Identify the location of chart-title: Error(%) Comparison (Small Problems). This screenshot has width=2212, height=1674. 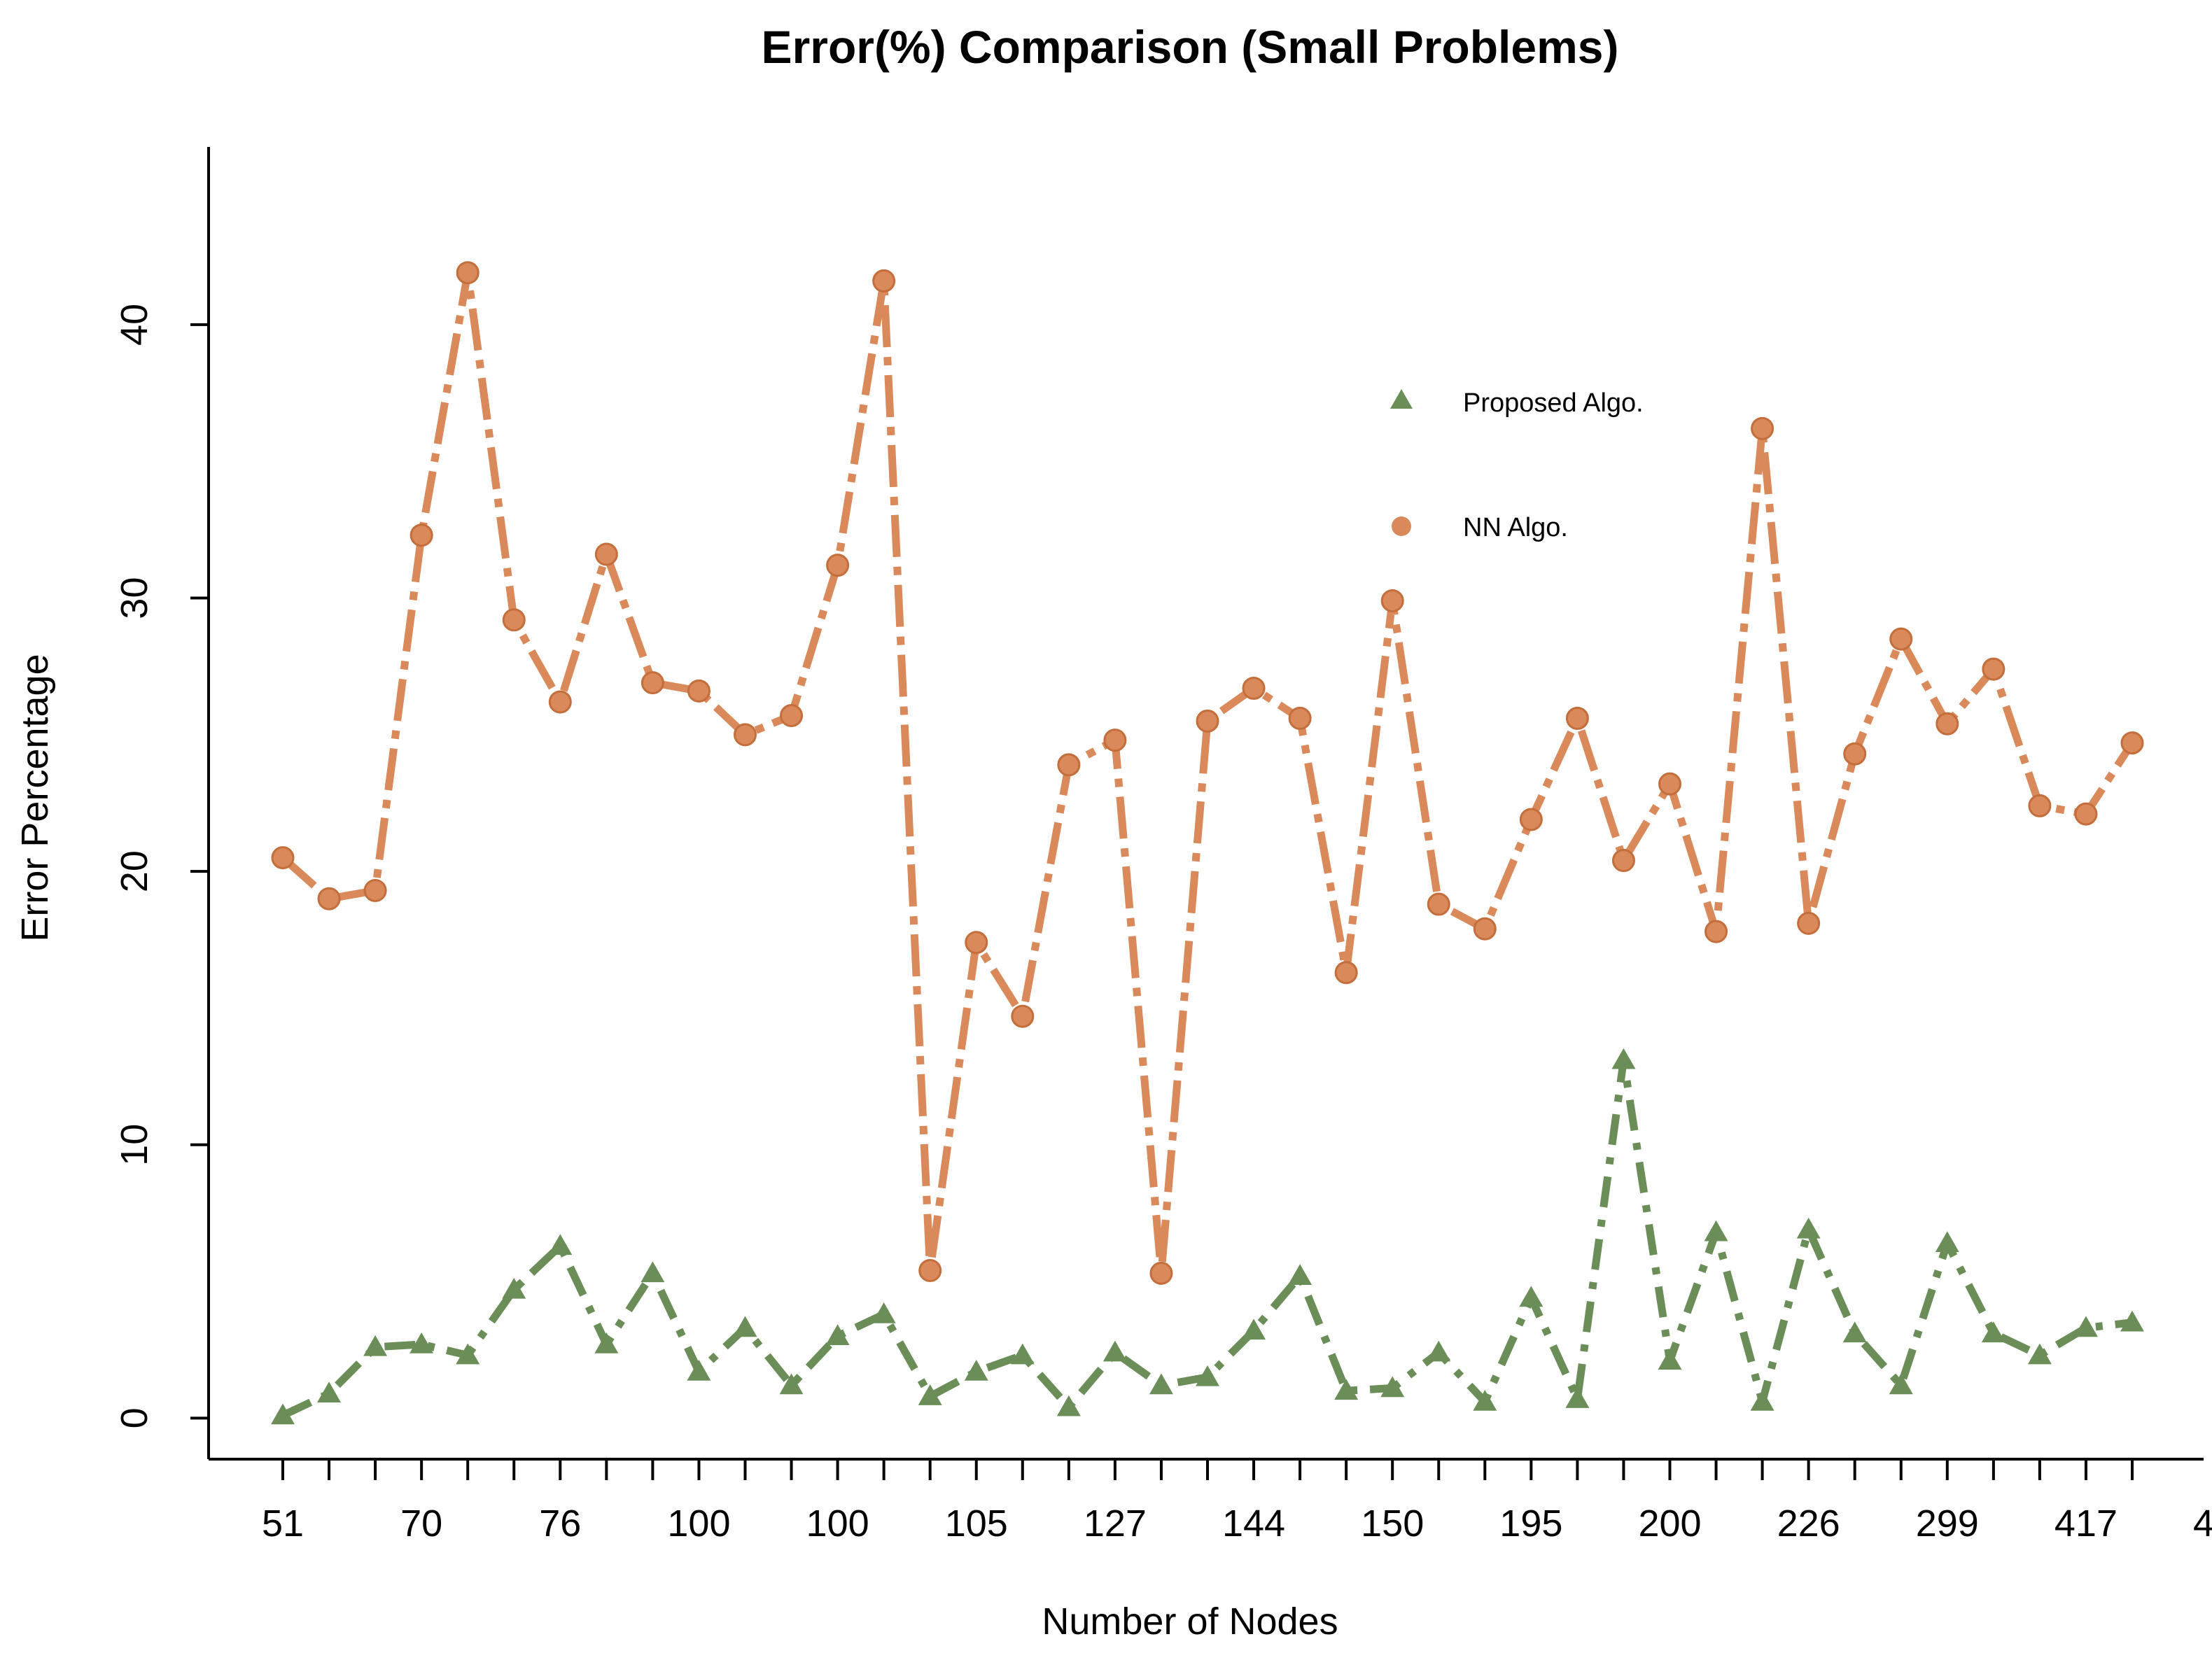
(1190, 47).